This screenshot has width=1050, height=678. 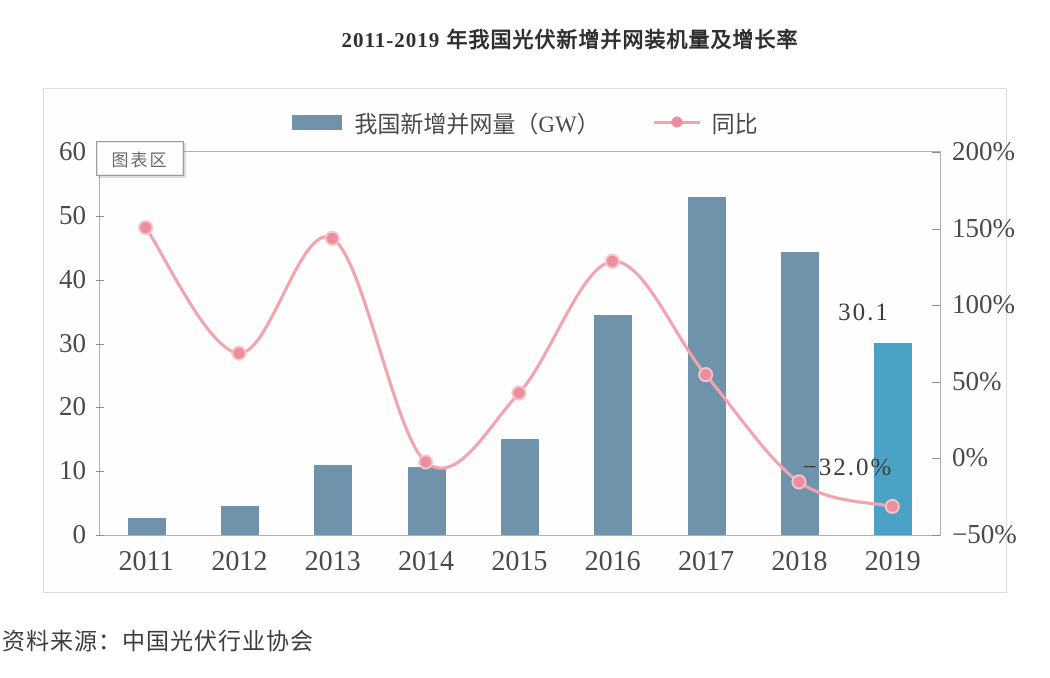 I want to click on right-axis-tick-label: 50%, so click(x=977, y=380).